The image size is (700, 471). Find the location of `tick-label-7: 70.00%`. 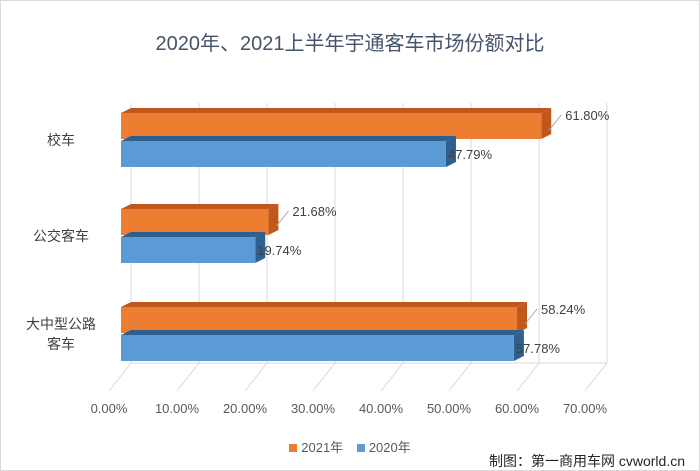

tick-label-7: 70.00% is located at coordinates (585, 408).